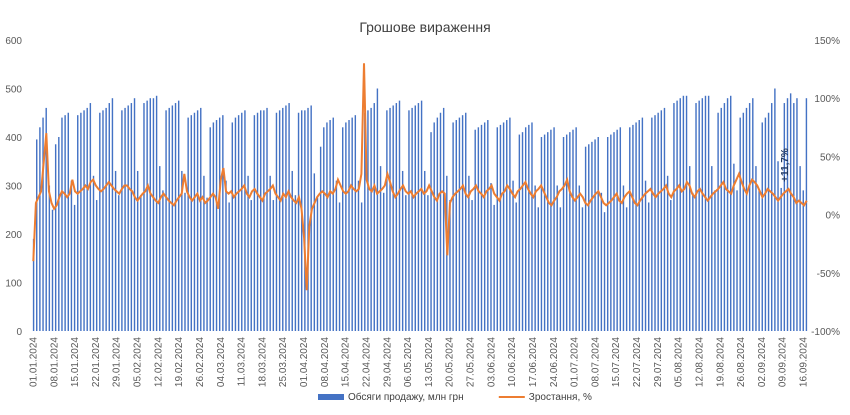 The image size is (850, 415). Describe the element at coordinates (575, 362) in the screenshot. I see `x-tick-label: 01.07.2024` at that location.